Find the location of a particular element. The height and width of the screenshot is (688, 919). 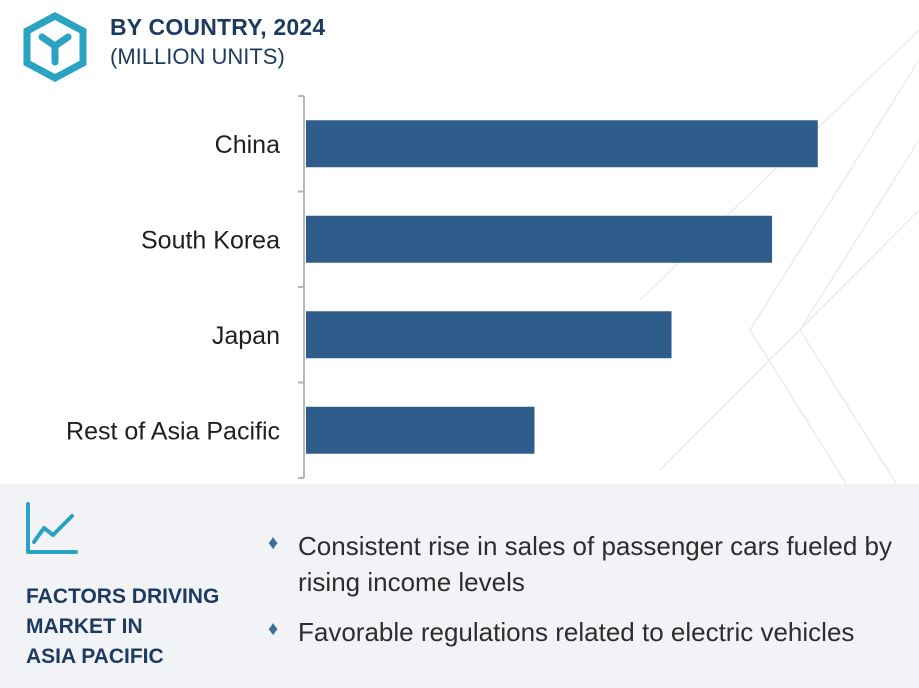

factors-title-line: FACTORS DRIVING is located at coordinates (123, 596).